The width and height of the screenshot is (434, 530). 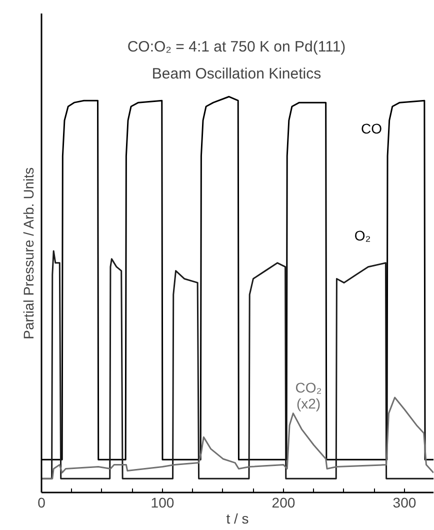 What do you see at coordinates (42, 502) in the screenshot?
I see `x-tick-label: 0` at bounding box center [42, 502].